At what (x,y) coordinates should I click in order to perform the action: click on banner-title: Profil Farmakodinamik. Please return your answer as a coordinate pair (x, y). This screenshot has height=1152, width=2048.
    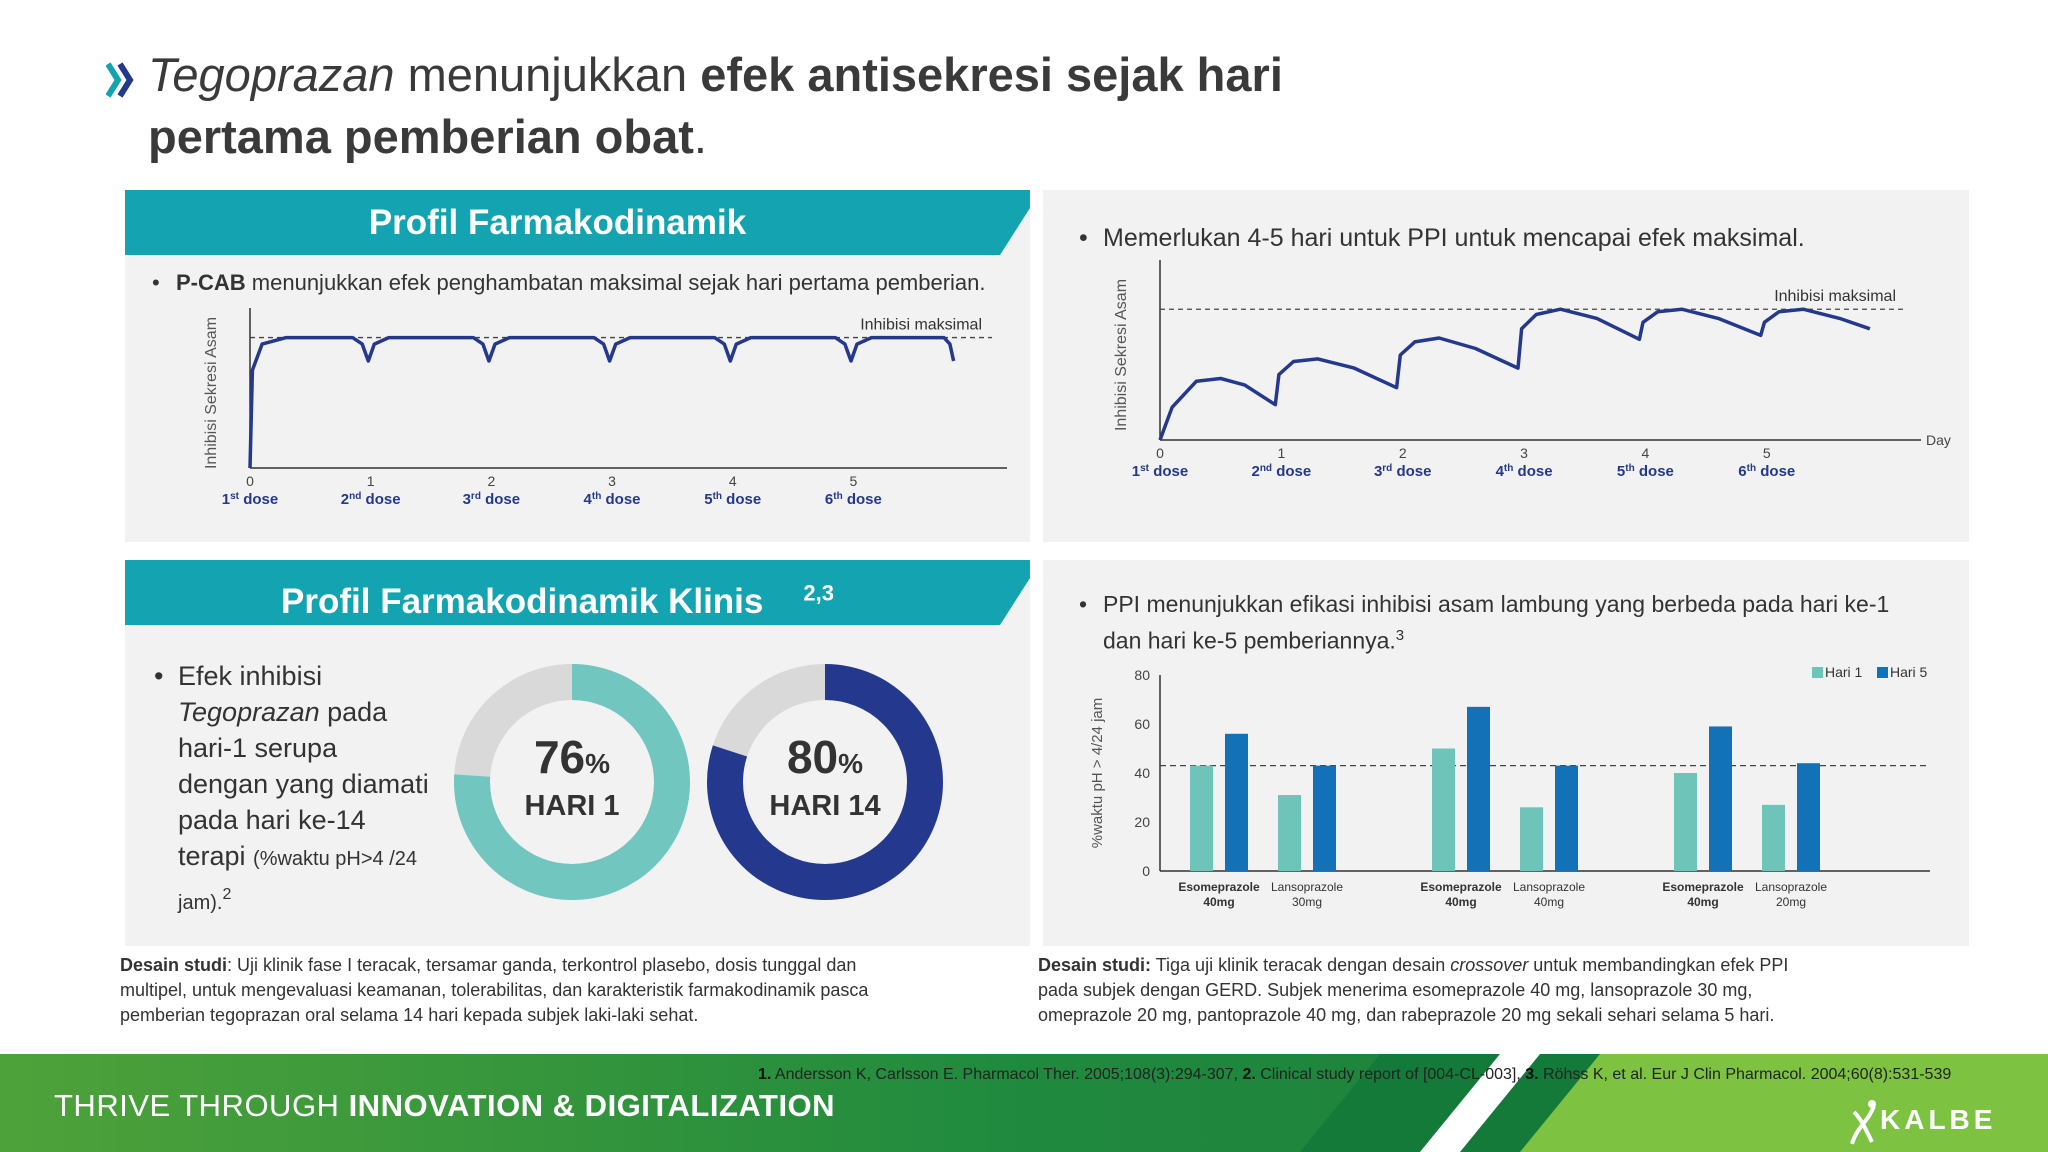
    Looking at the image, I should click on (557, 222).